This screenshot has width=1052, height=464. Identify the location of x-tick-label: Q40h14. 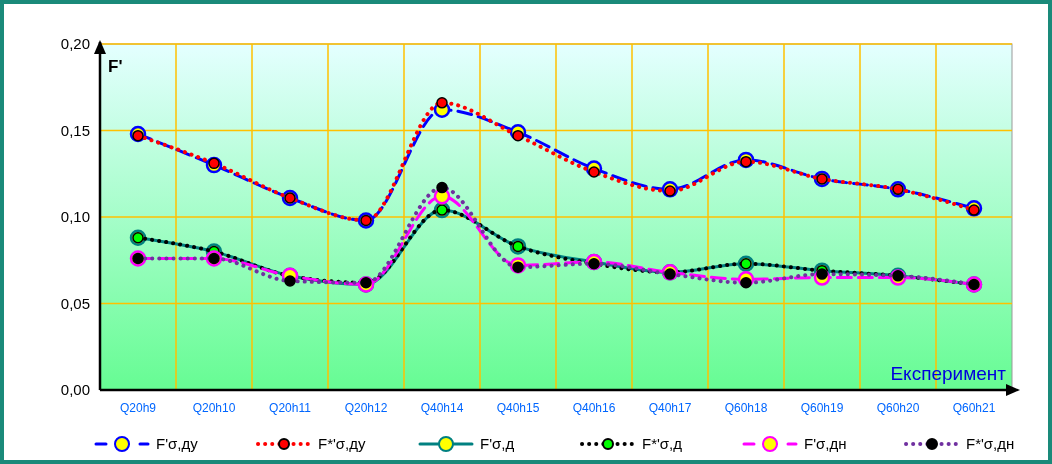
(442, 408).